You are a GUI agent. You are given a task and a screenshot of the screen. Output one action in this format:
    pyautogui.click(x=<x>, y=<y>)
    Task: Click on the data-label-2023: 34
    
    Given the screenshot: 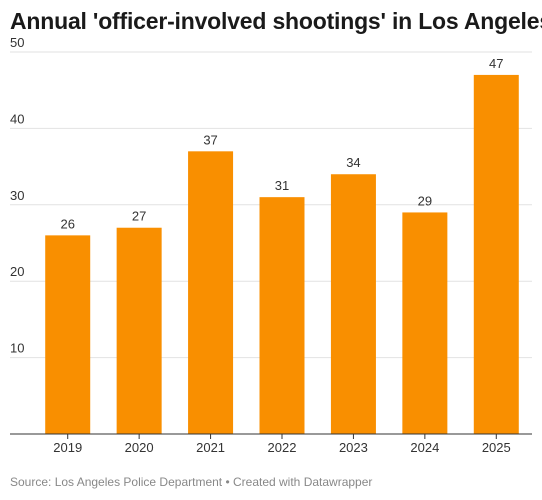 What is the action you would take?
    pyautogui.click(x=353, y=162)
    